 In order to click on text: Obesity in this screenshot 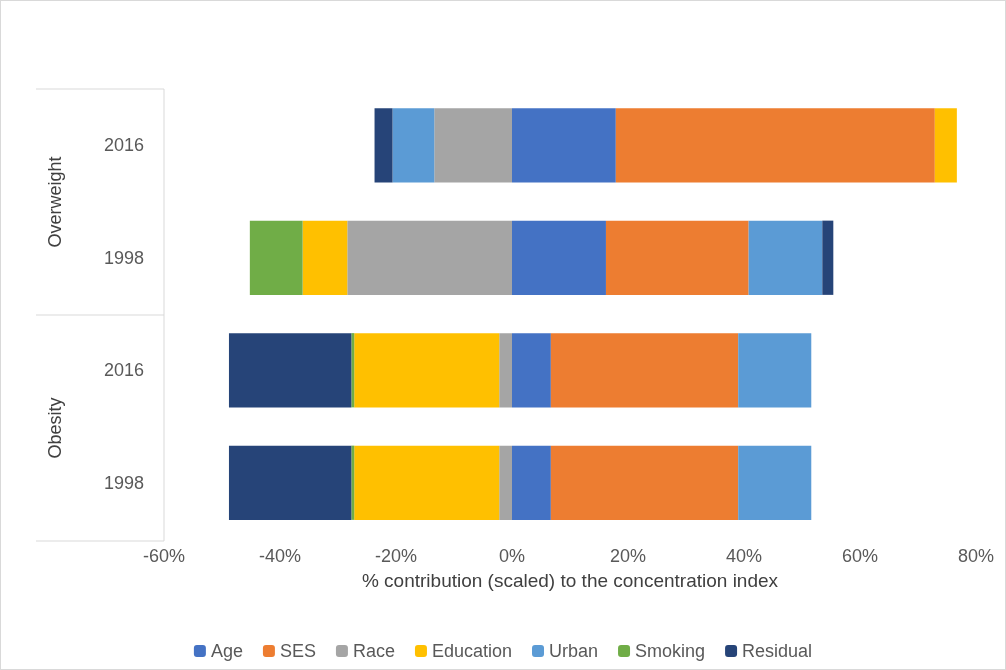, I will do `click(55, 428)`.